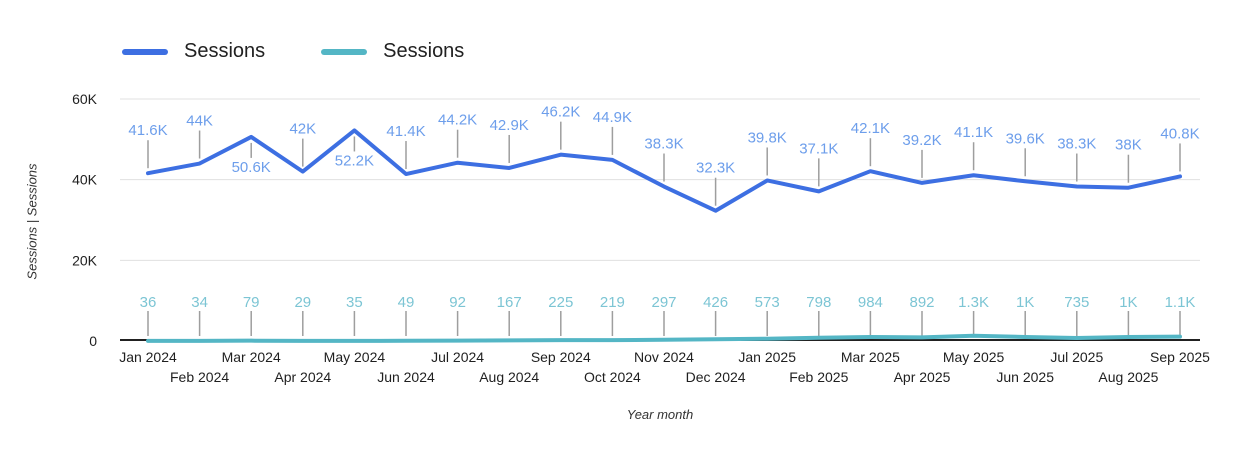  Describe the element at coordinates (251, 302) in the screenshot. I see `data-label: 79` at that location.